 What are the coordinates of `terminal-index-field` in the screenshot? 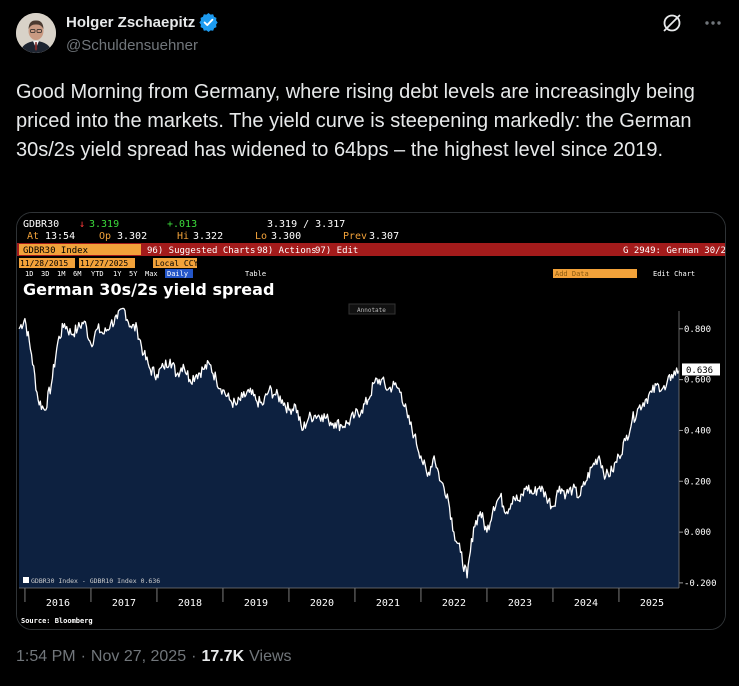 It's located at (80, 249).